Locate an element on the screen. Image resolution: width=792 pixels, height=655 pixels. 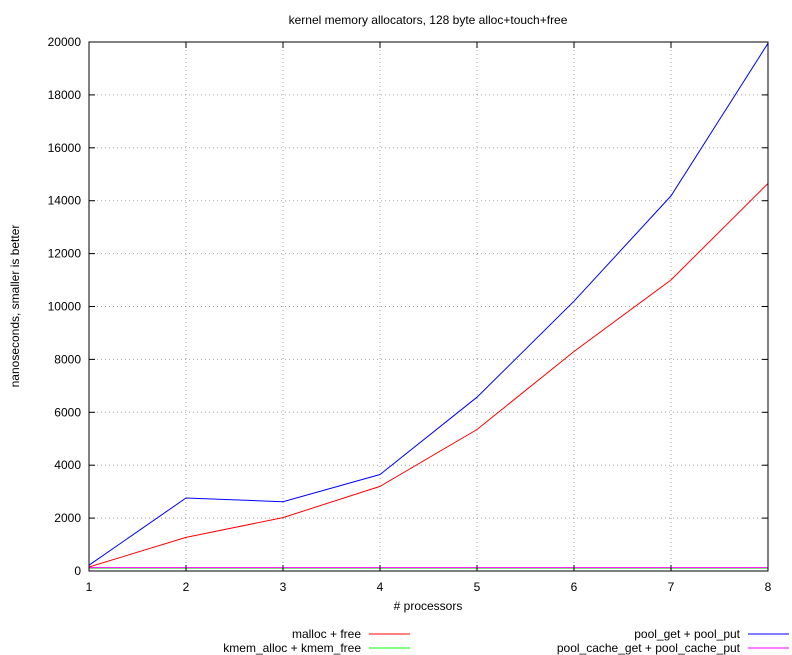
y-tick-label: 20000 is located at coordinates (65, 42).